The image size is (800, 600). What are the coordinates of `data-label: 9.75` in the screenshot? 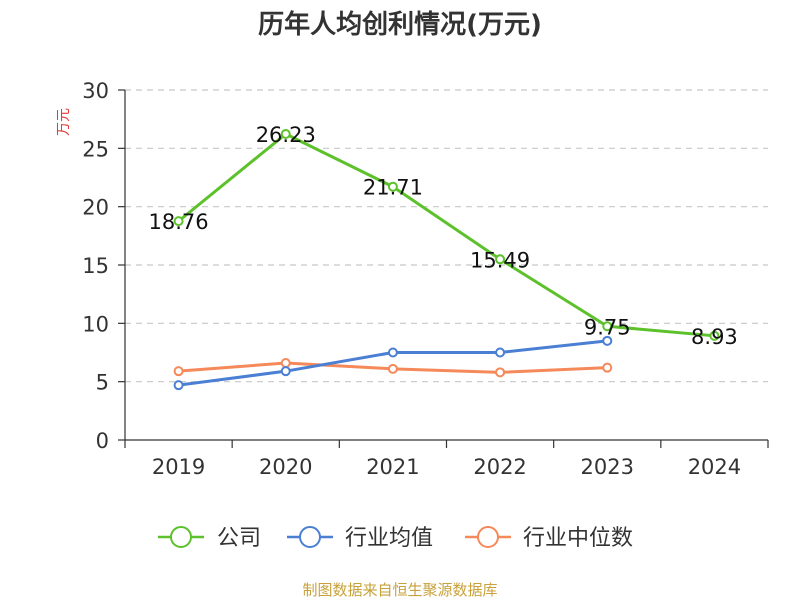 It's located at (607, 327).